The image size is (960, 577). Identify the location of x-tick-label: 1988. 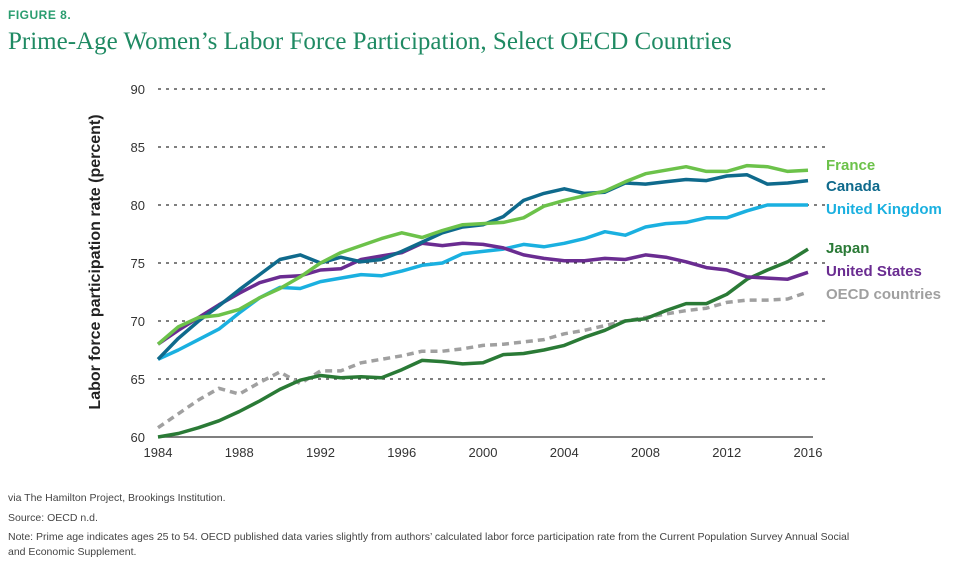
(239, 452).